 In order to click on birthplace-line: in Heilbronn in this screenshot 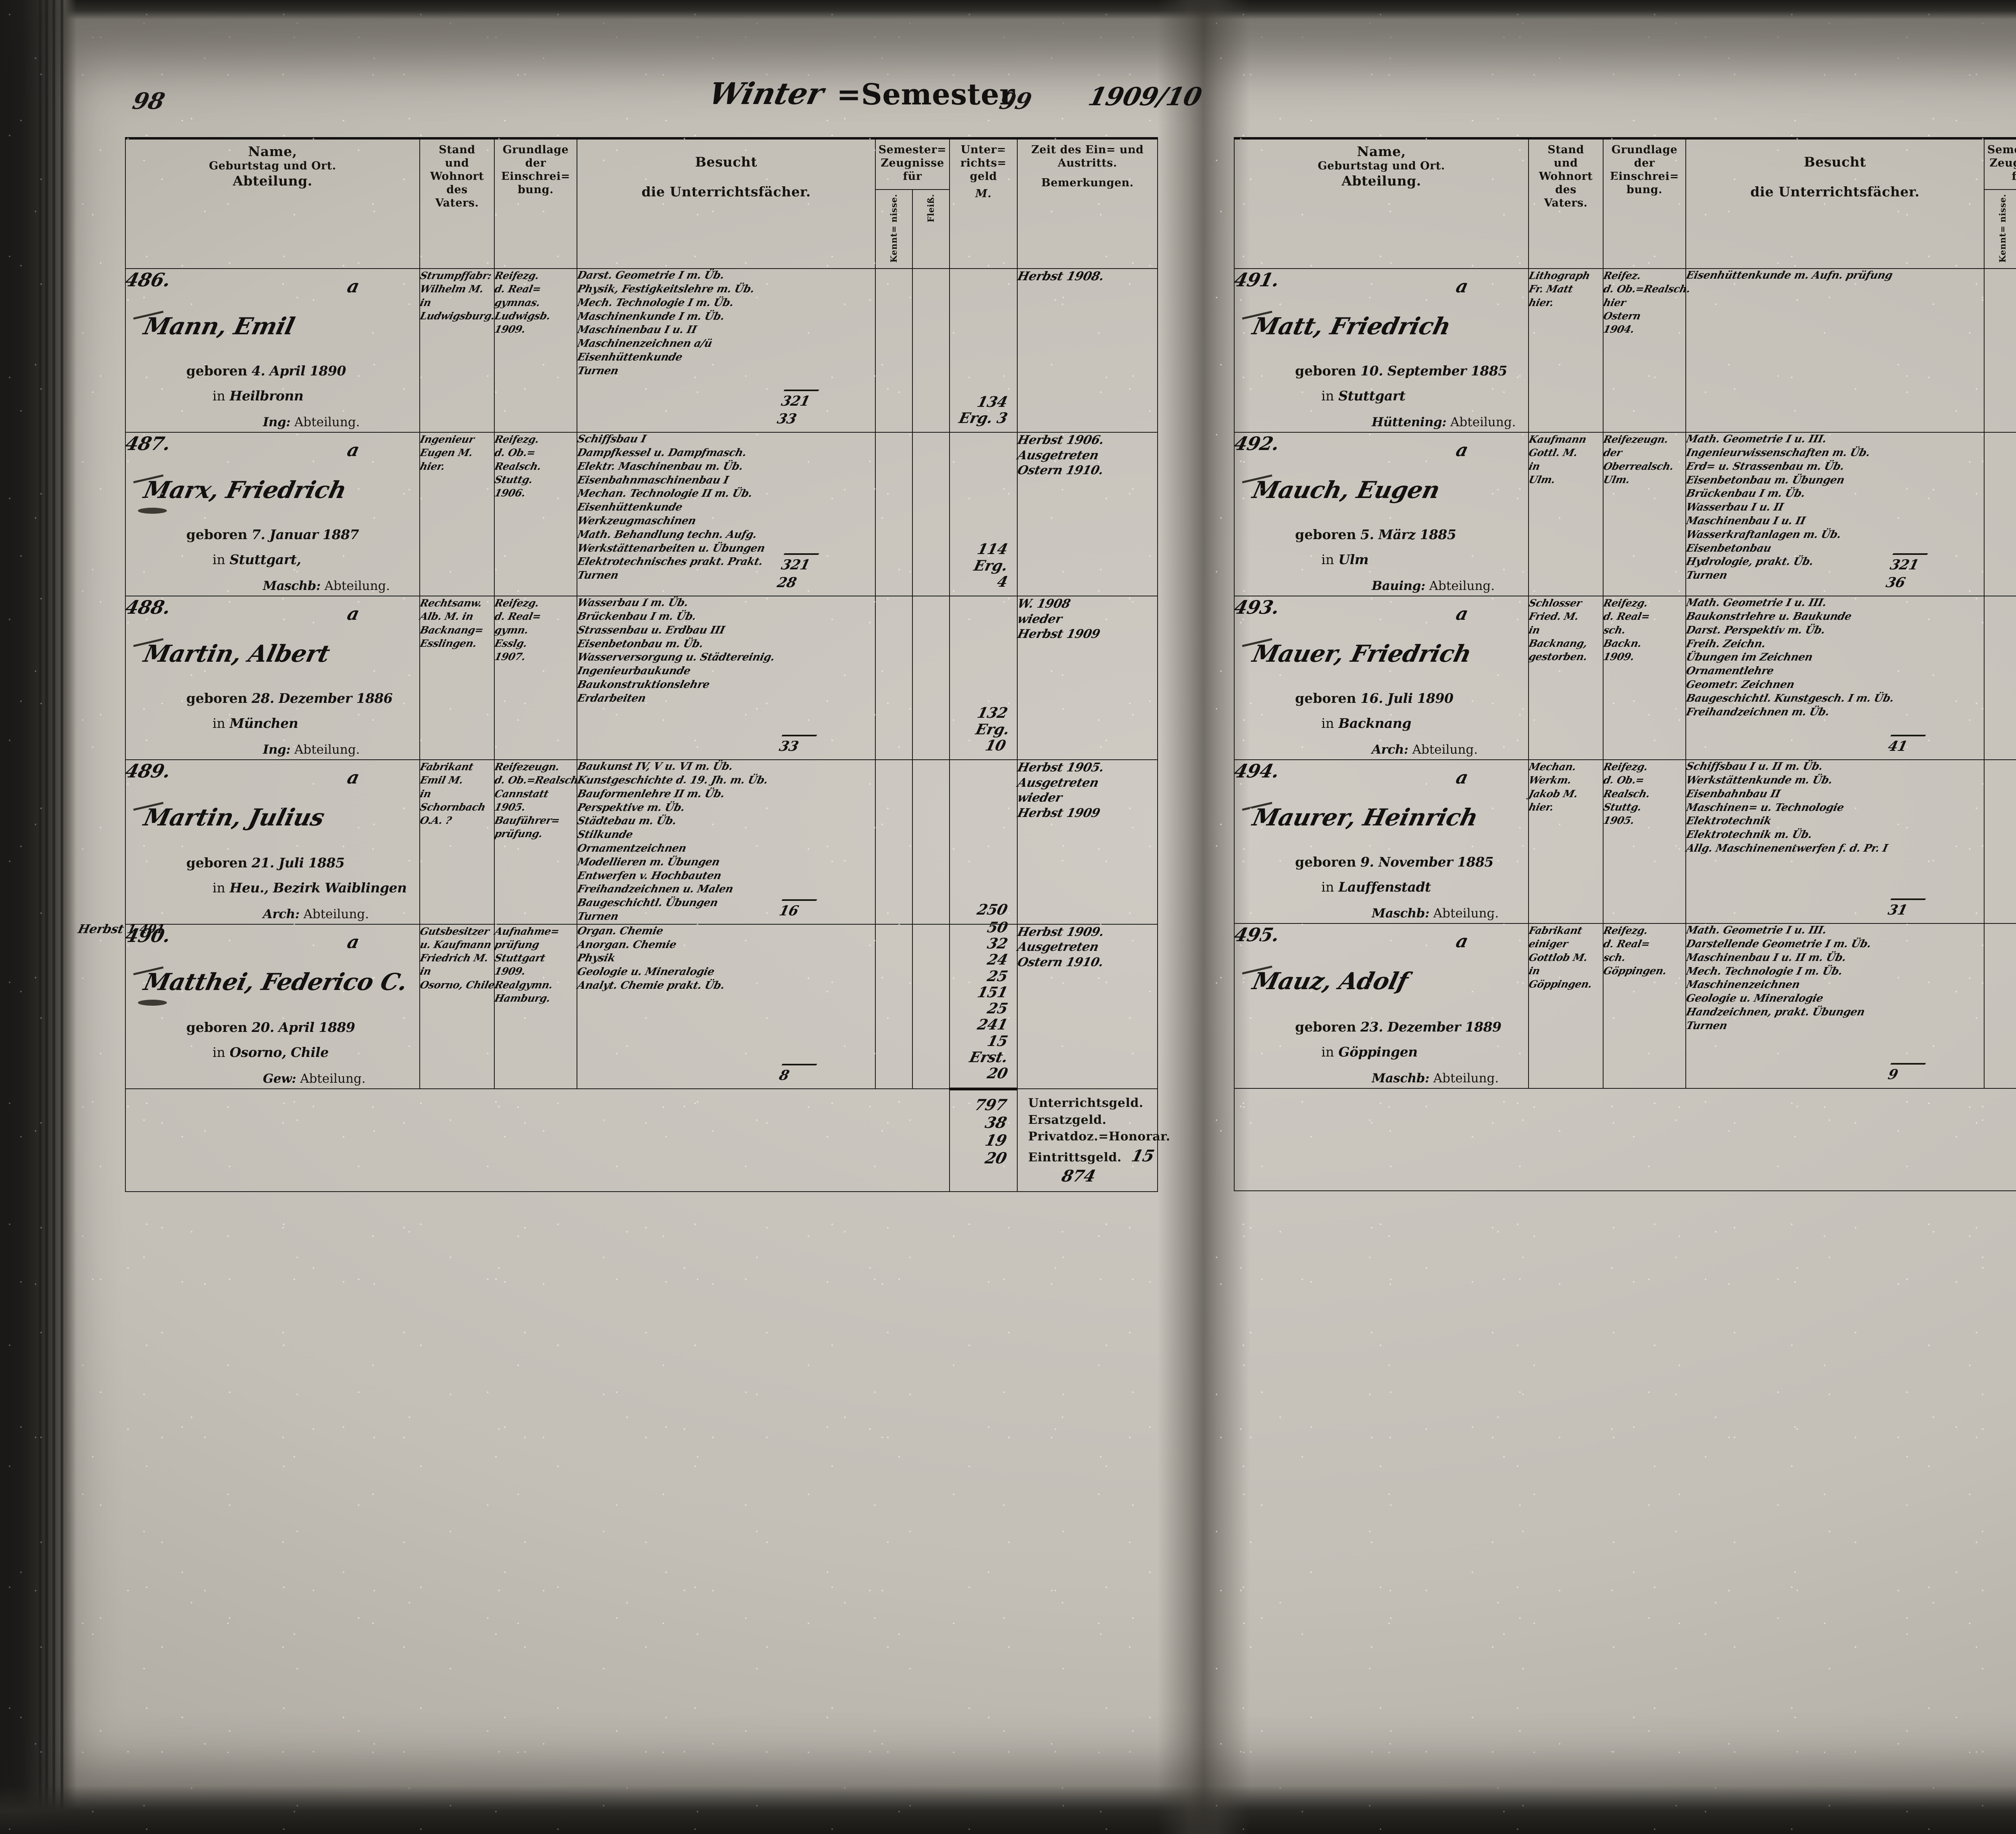, I will do `click(258, 396)`.